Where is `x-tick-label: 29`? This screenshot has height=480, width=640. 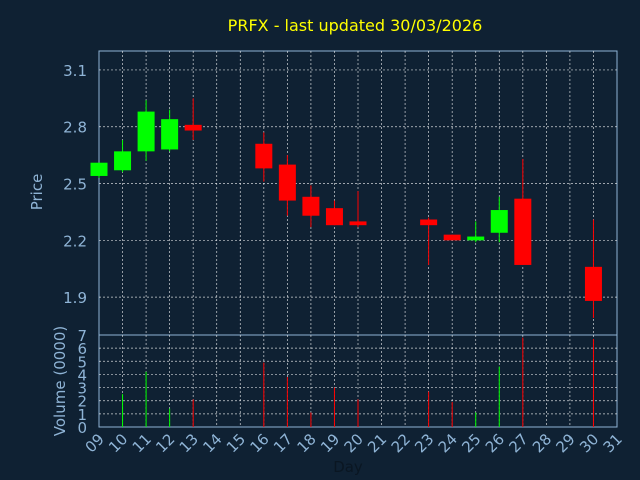
x-tick-label: 29 is located at coordinates (566, 443).